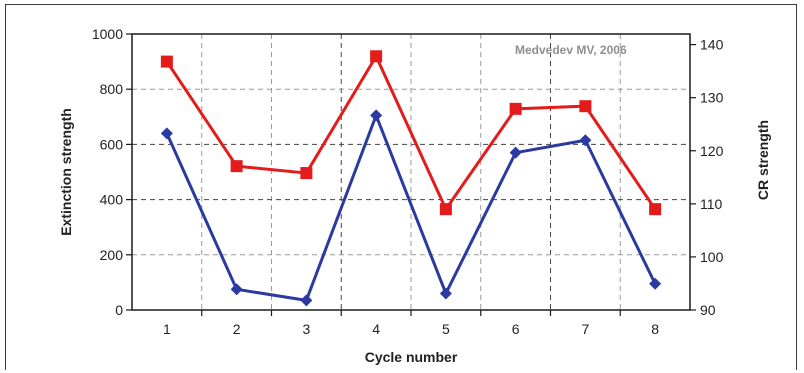 Image resolution: width=804 pixels, height=373 pixels. I want to click on x-tick-label: 6, so click(516, 329).